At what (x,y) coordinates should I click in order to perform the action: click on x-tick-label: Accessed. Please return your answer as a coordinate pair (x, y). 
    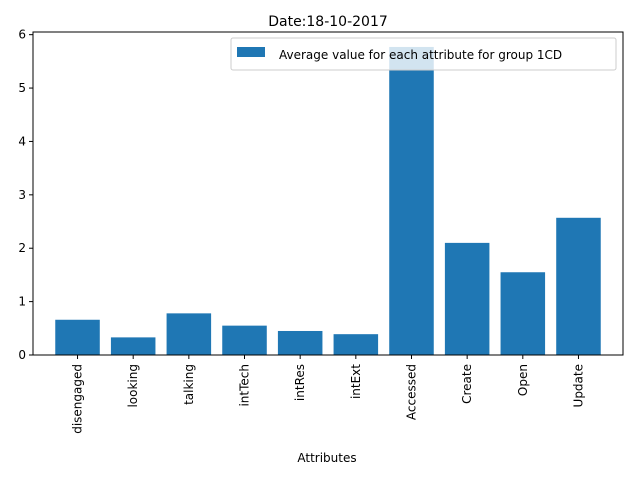
    Looking at the image, I should click on (411, 392).